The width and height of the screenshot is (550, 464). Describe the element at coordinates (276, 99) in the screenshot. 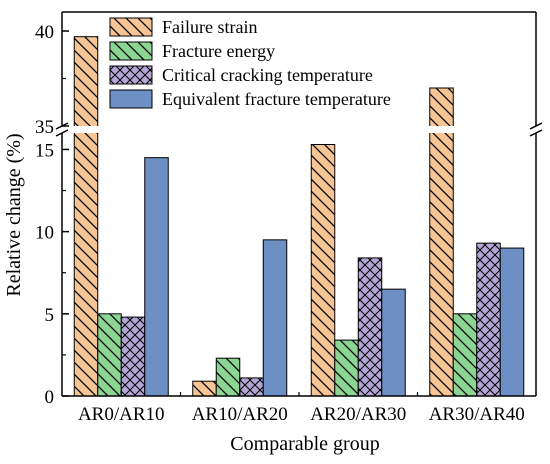

I see `legend-label: Equivalent fracture temperature` at that location.